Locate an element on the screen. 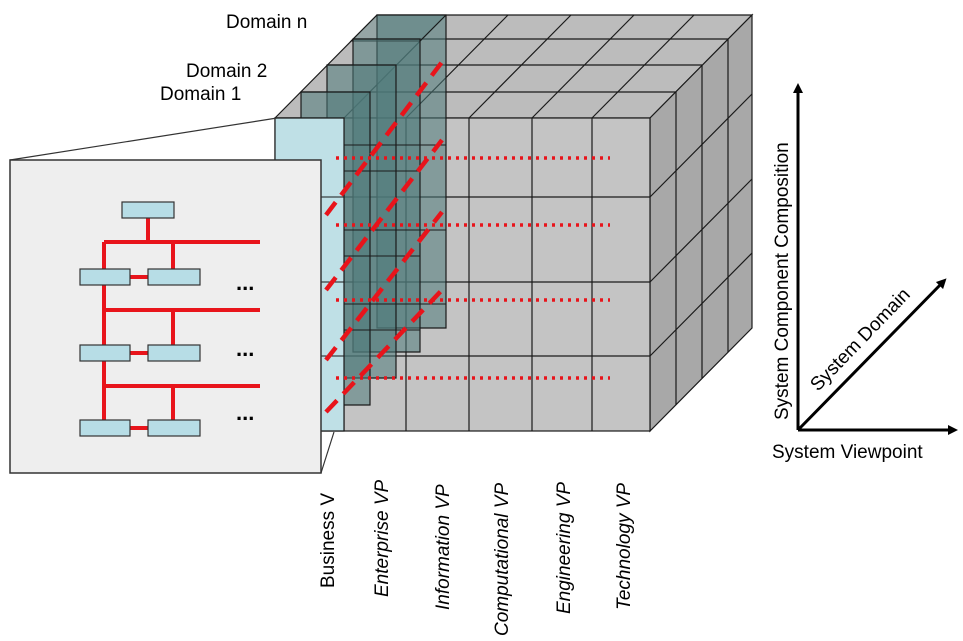  zoom-connector-bottom is located at coordinates (327, 452).